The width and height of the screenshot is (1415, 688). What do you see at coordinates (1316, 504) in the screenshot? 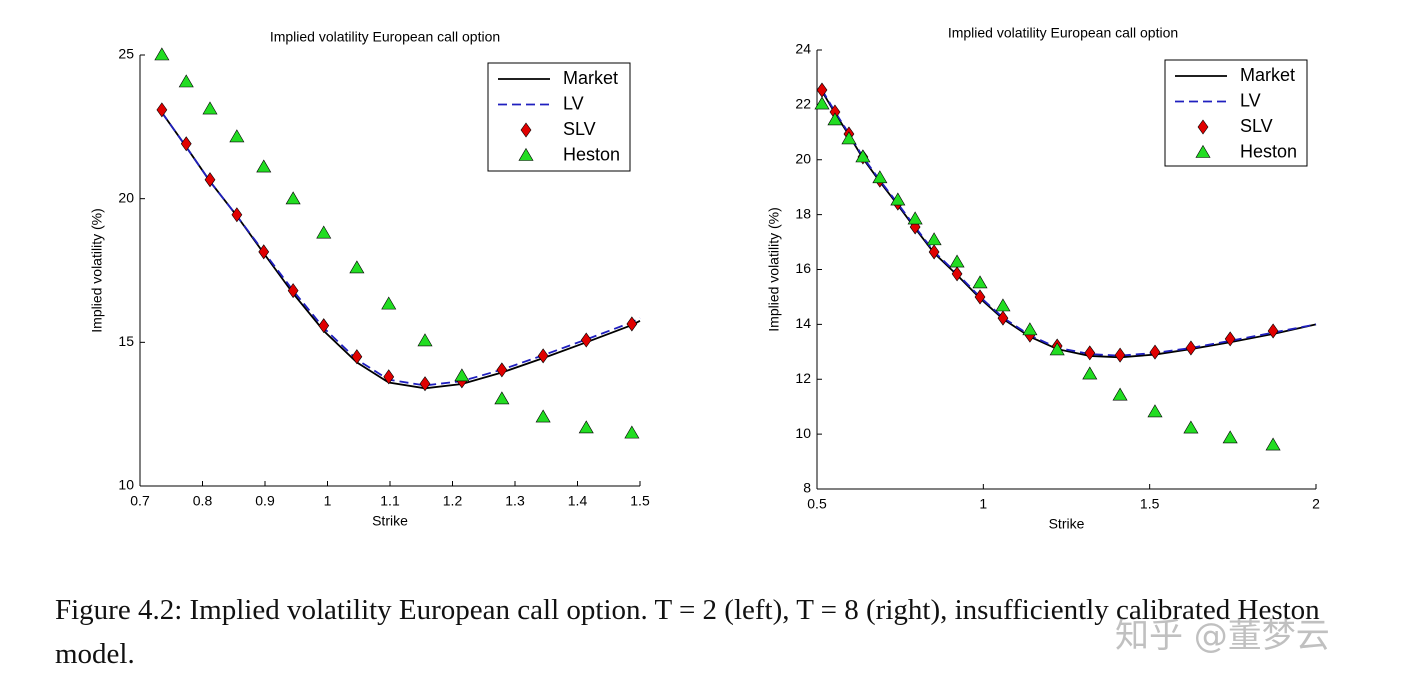
I see `x-tick-label: 2` at bounding box center [1316, 504].